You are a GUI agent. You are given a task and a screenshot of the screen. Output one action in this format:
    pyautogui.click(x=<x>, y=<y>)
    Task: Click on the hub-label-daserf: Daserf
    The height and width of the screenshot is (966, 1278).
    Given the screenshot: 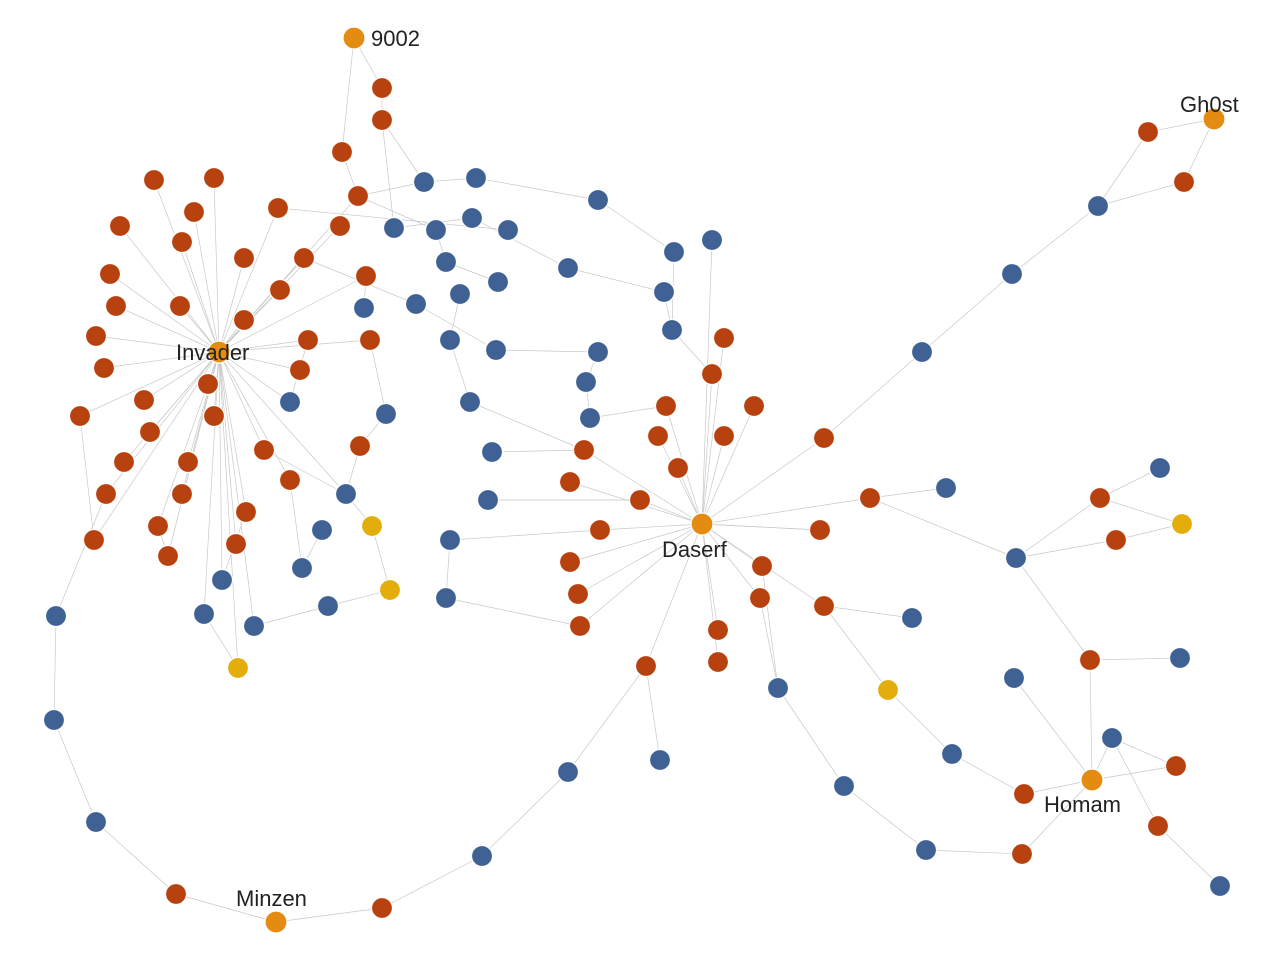 What is the action you would take?
    pyautogui.click(x=695, y=549)
    